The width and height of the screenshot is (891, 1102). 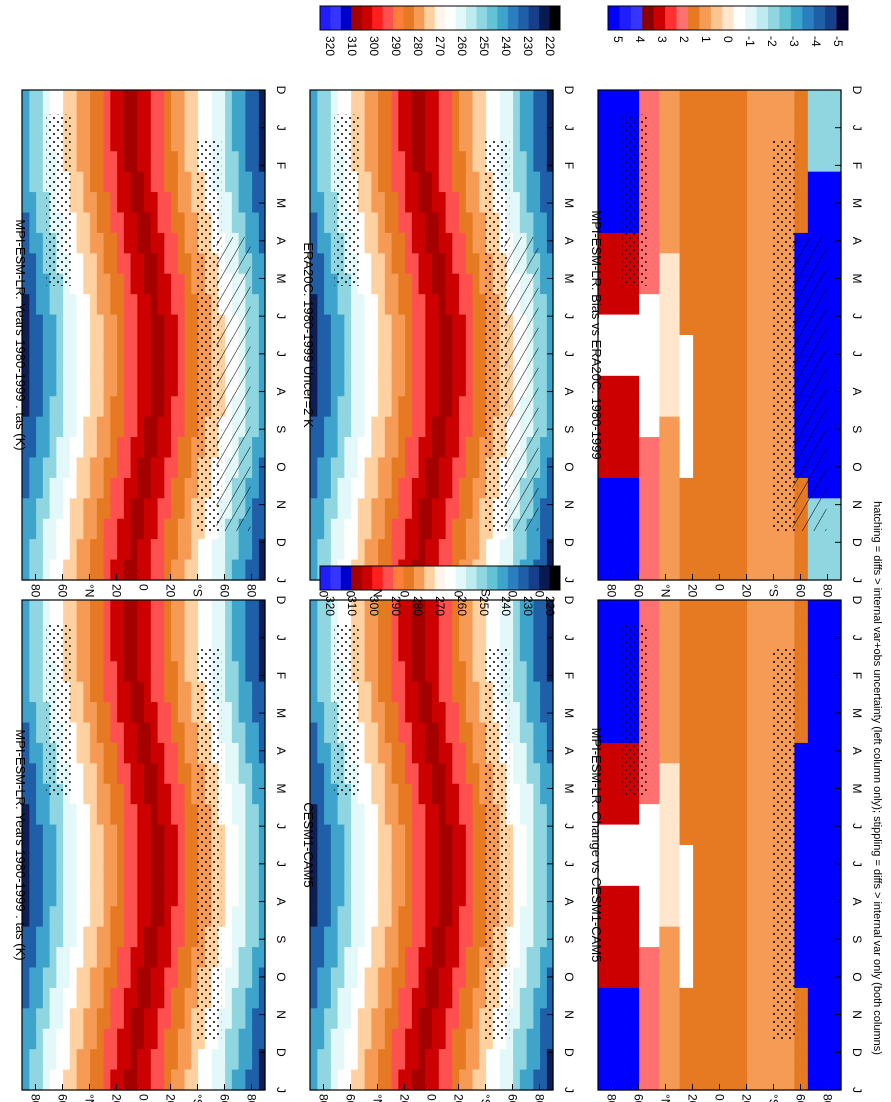 What do you see at coordinates (281, 241) in the screenshot?
I see `x-tick-label: A` at bounding box center [281, 241].